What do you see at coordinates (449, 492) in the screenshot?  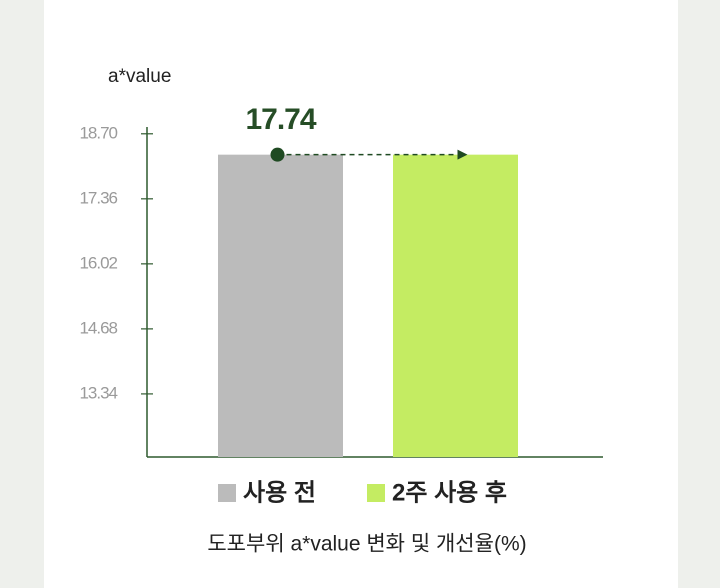 I see `legend-label: 2주 사용 후` at bounding box center [449, 492].